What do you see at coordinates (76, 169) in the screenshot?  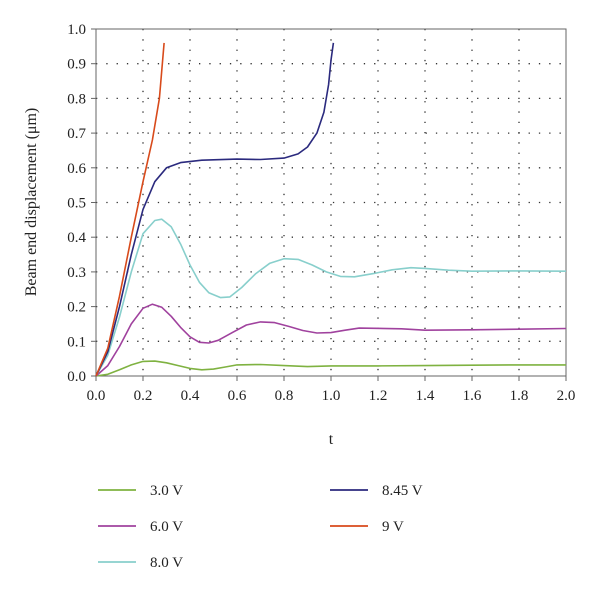 I see `y-tick-label: 0.6` at bounding box center [76, 169].